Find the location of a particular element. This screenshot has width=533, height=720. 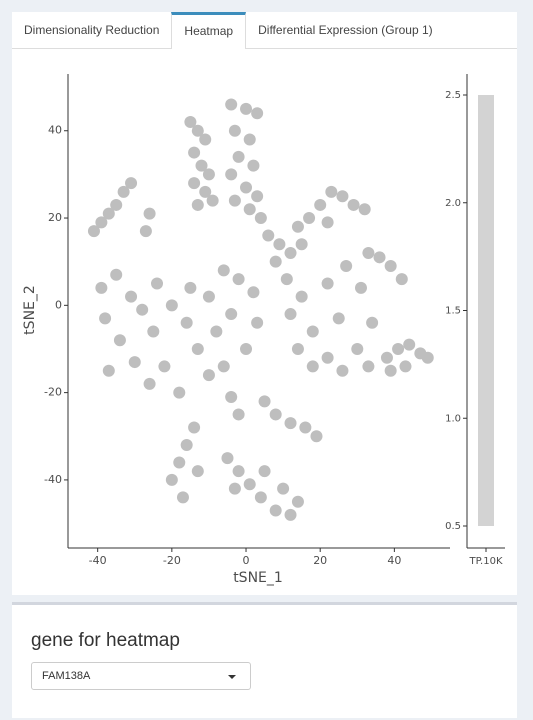

selected-gene: FAM138A is located at coordinates (66, 676).